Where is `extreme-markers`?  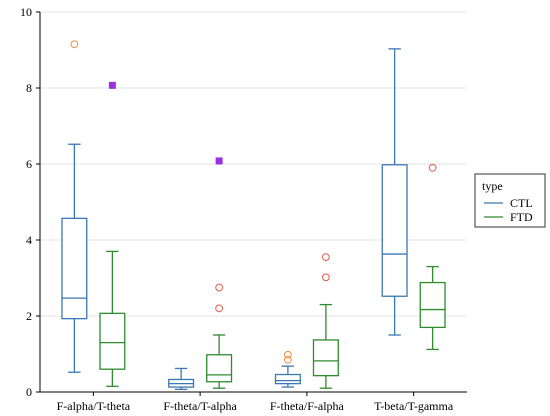 extreme-markers is located at coordinates (165, 123).